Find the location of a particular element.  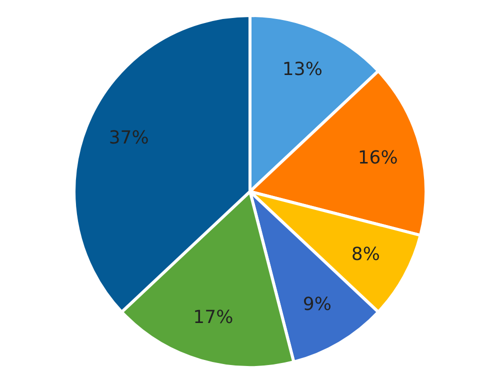

data-label: 16% is located at coordinates (378, 157).